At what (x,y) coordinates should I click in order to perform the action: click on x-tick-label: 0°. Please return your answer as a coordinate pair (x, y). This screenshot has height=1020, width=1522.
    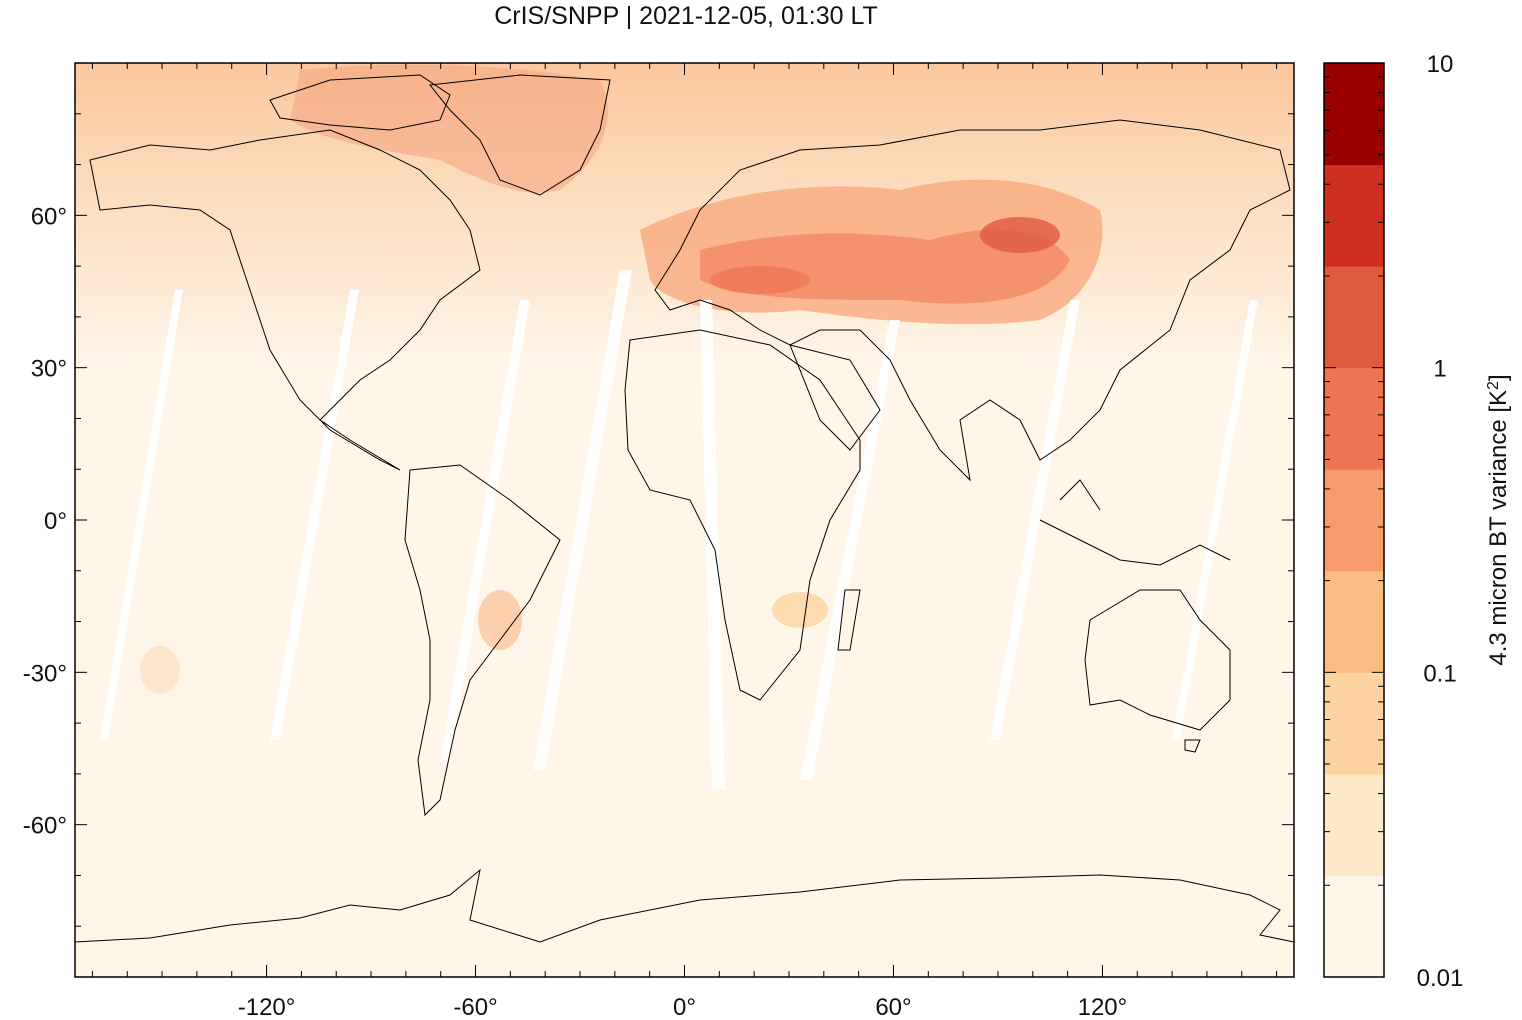
    Looking at the image, I should click on (684, 1007).